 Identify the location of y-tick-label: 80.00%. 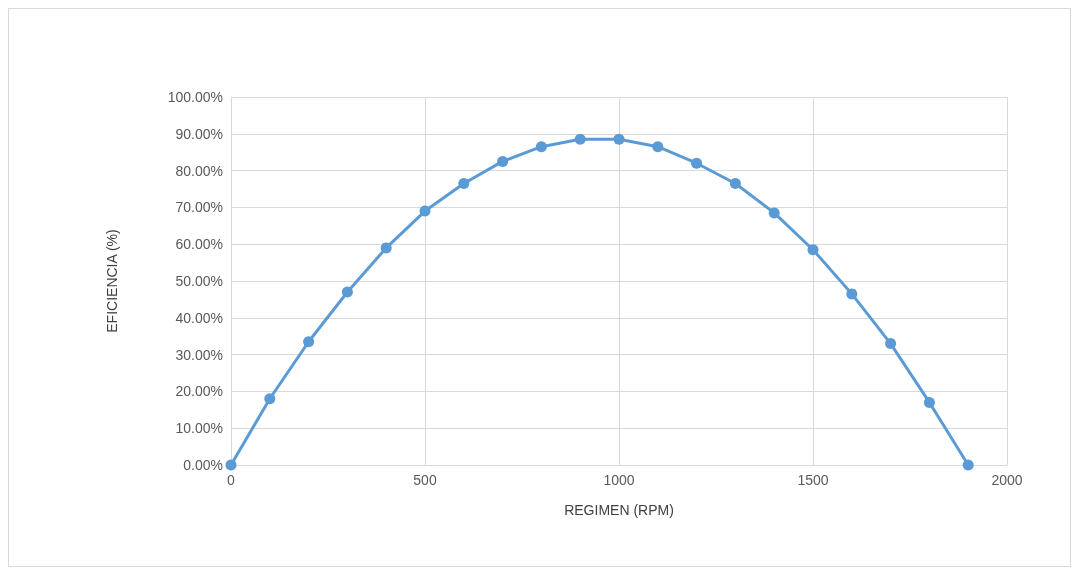
(199, 170).